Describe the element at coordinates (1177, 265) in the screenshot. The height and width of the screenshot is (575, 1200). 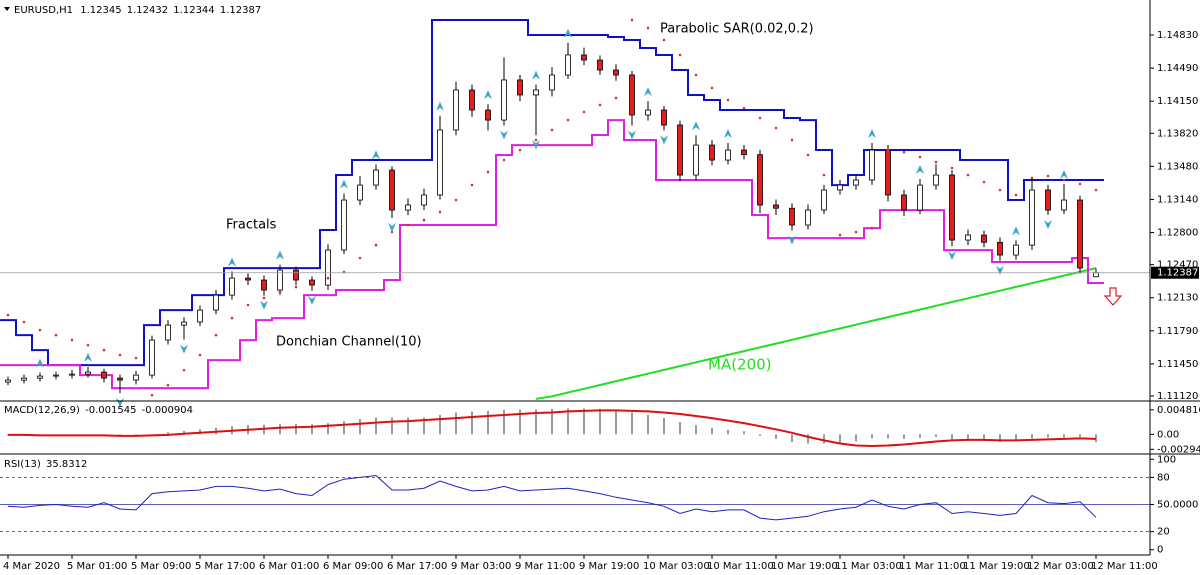
I see `y-tick-label: 1.12470` at that location.